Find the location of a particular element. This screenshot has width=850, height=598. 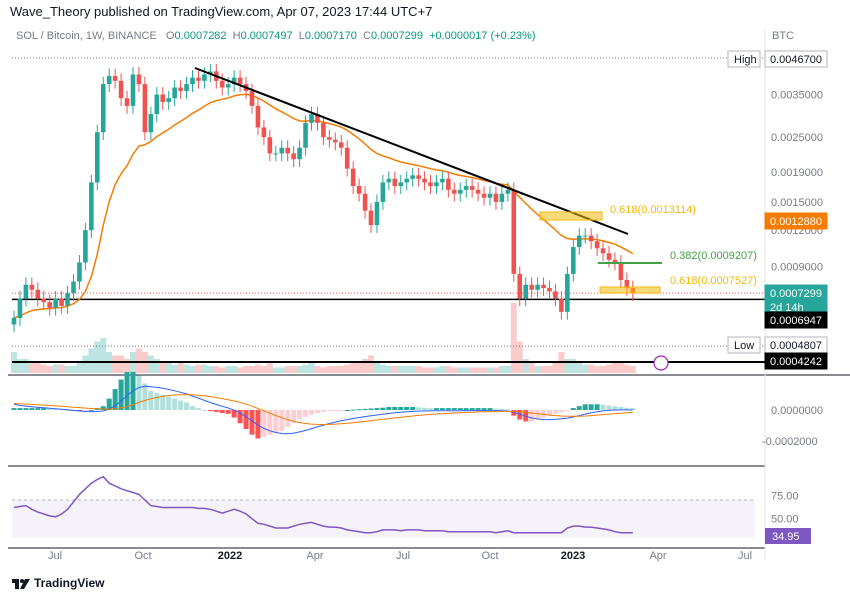

footer-brand: TradingView is located at coordinates (58, 583).